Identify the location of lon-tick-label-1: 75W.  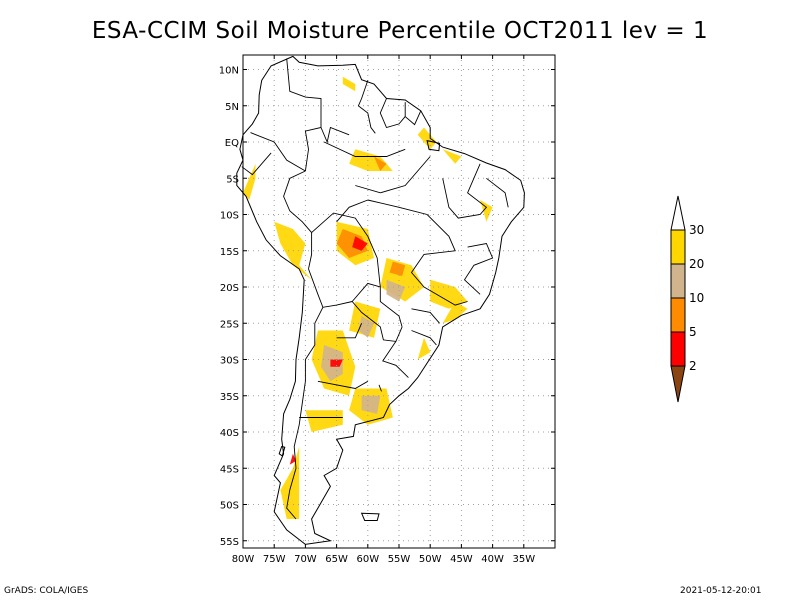
(274, 559).